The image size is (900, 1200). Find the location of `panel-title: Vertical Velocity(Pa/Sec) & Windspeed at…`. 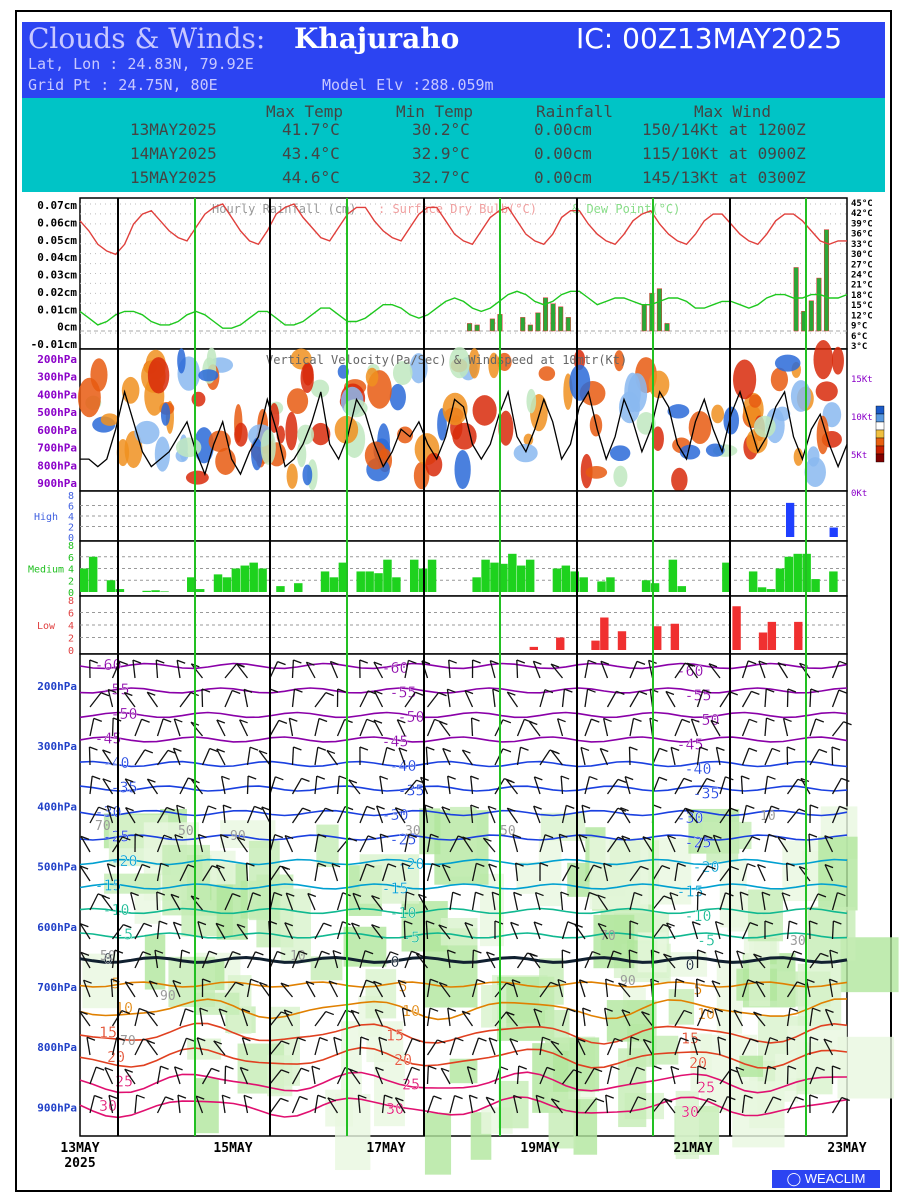

panel-title: Vertical Velocity(Pa/Sec) & Windspeed at… is located at coordinates (446, 360).